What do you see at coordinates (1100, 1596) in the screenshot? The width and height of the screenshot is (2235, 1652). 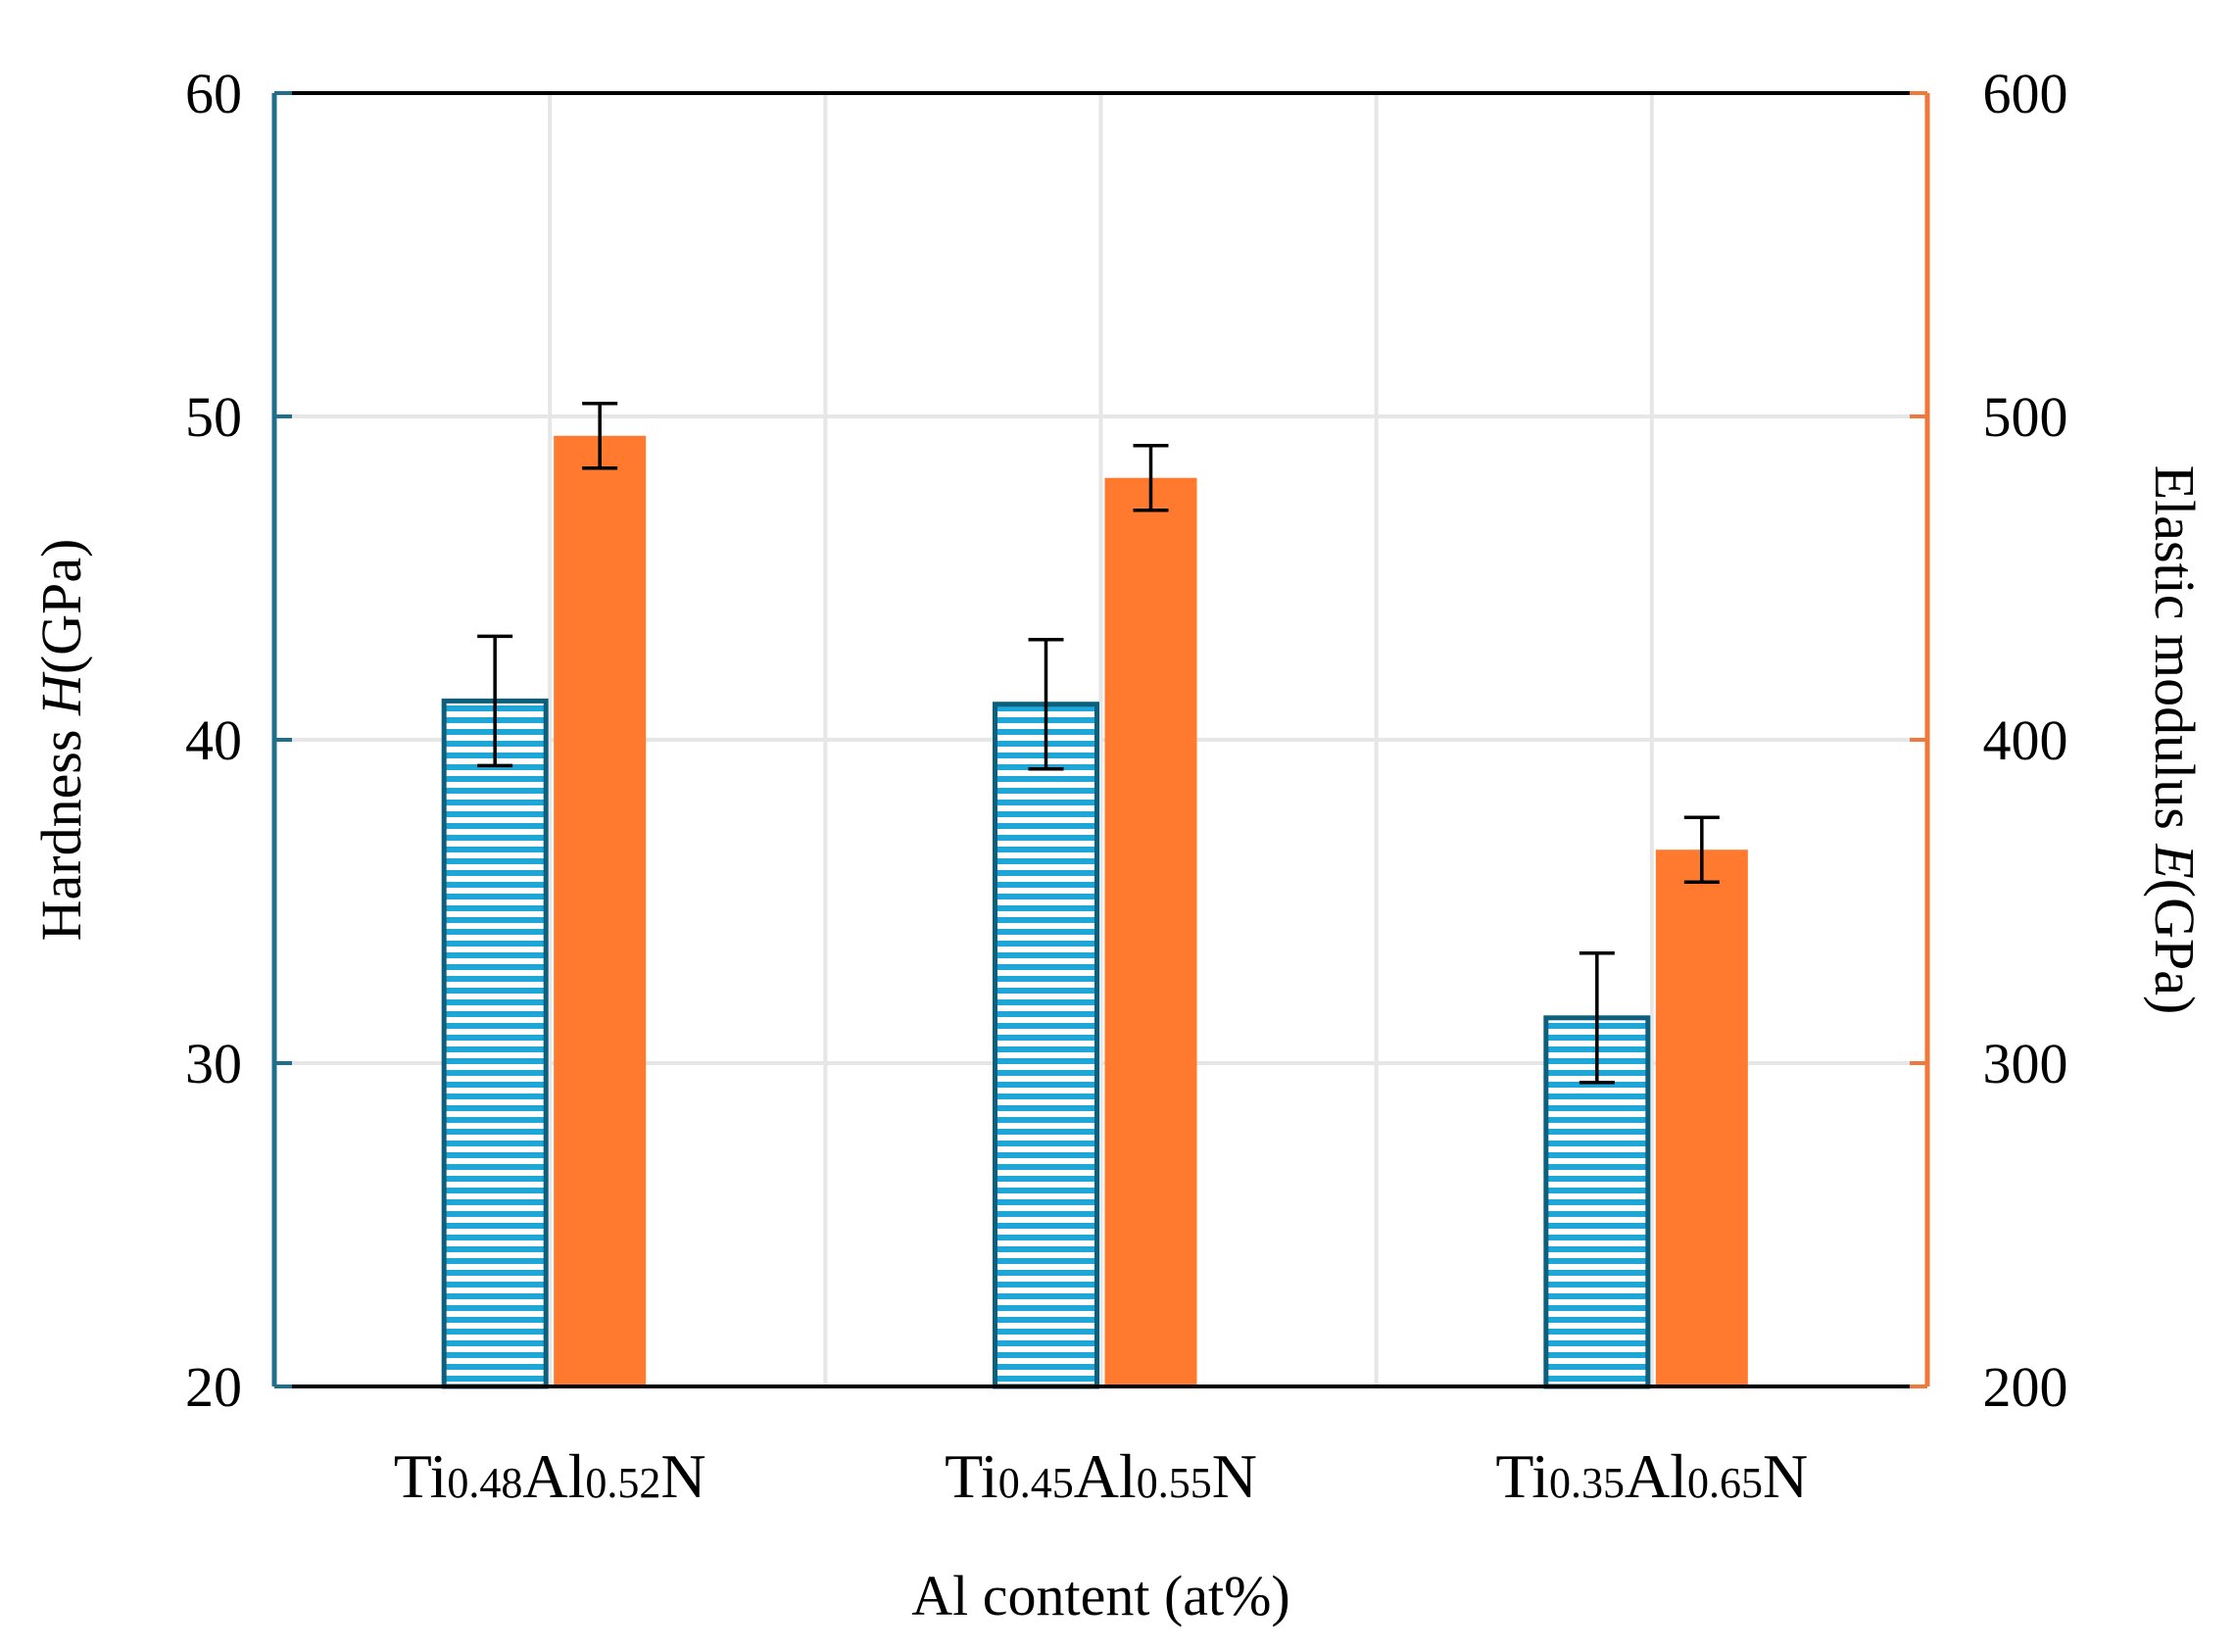 I see `x-axis-title: Al content (at%)` at bounding box center [1100, 1596].